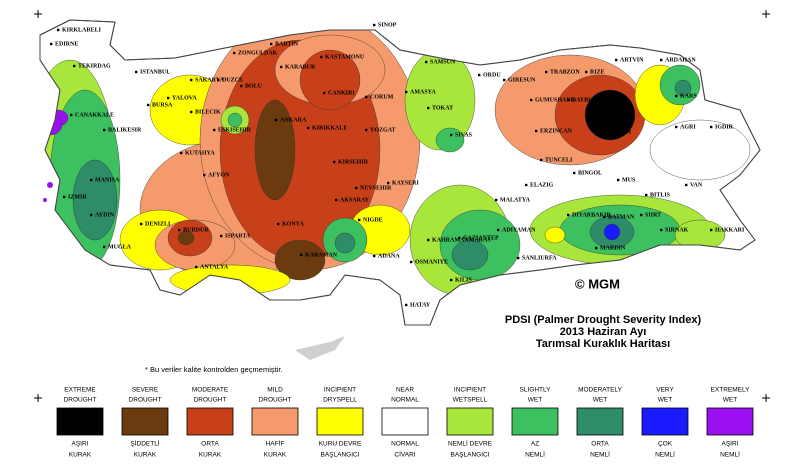  Describe the element at coordinates (219, 175) in the screenshot. I see `city-label: AFYON` at that location.